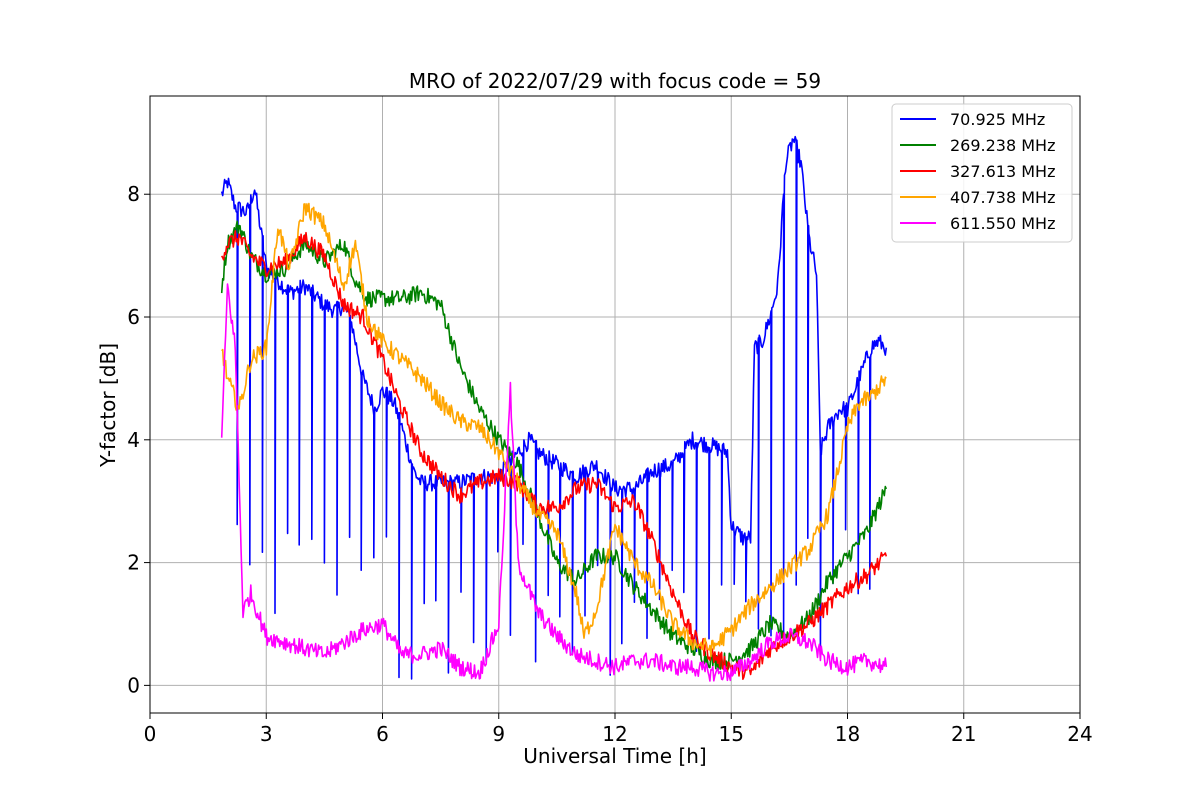 Image resolution: width=1200 pixels, height=800 pixels. Describe the element at coordinates (615, 81) in the screenshot. I see `chart-title: MRO of 2022/07/29 with focus code = 59` at that location.